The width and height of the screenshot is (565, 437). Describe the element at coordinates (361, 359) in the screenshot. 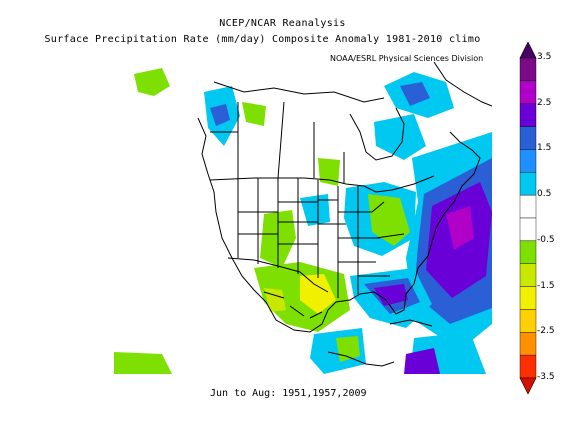

I see `central-america` at that location.